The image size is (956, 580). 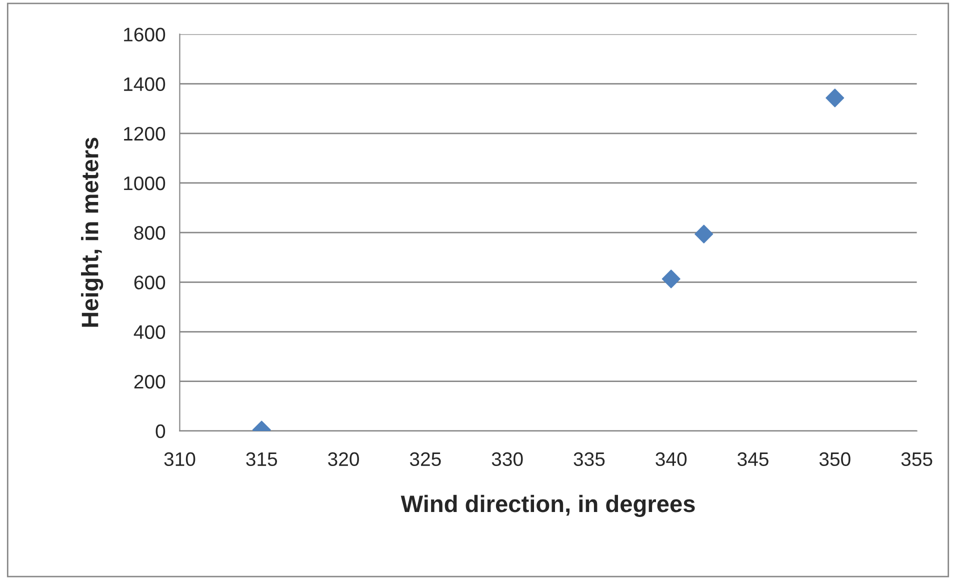 I want to click on y-tick-label: 600, so click(x=150, y=283).